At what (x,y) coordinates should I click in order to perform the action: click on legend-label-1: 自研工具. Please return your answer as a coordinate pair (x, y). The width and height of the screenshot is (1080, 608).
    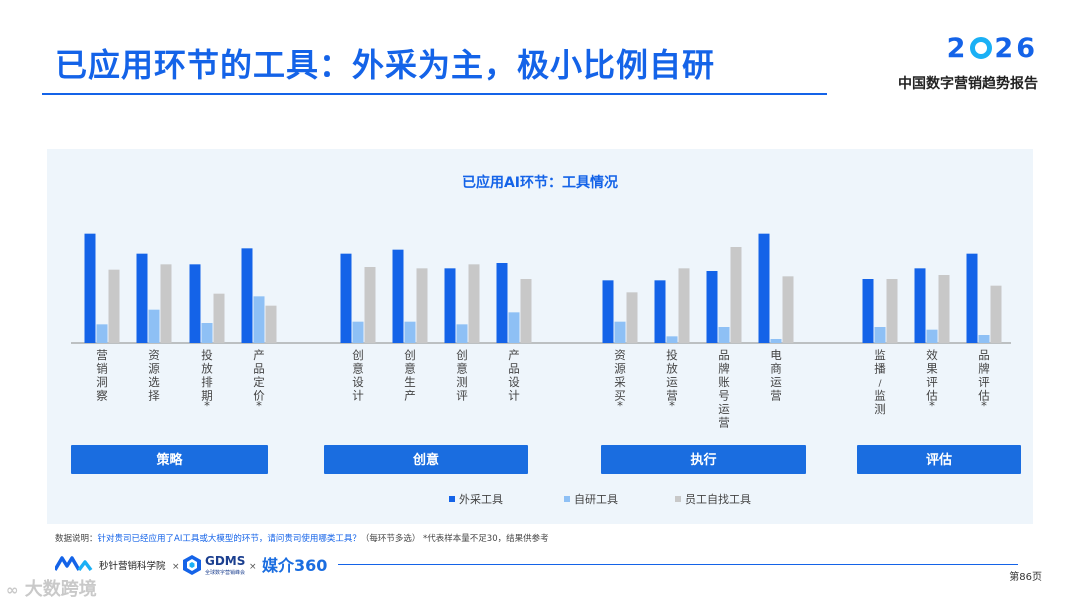
    Looking at the image, I should click on (596, 499).